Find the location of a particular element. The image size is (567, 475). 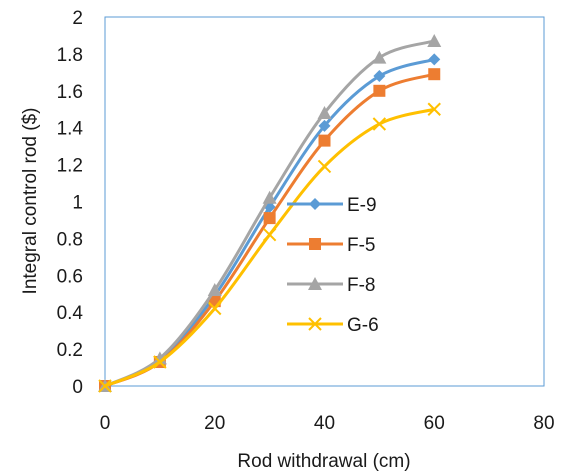

legend-label: F-8 is located at coordinates (361, 285).